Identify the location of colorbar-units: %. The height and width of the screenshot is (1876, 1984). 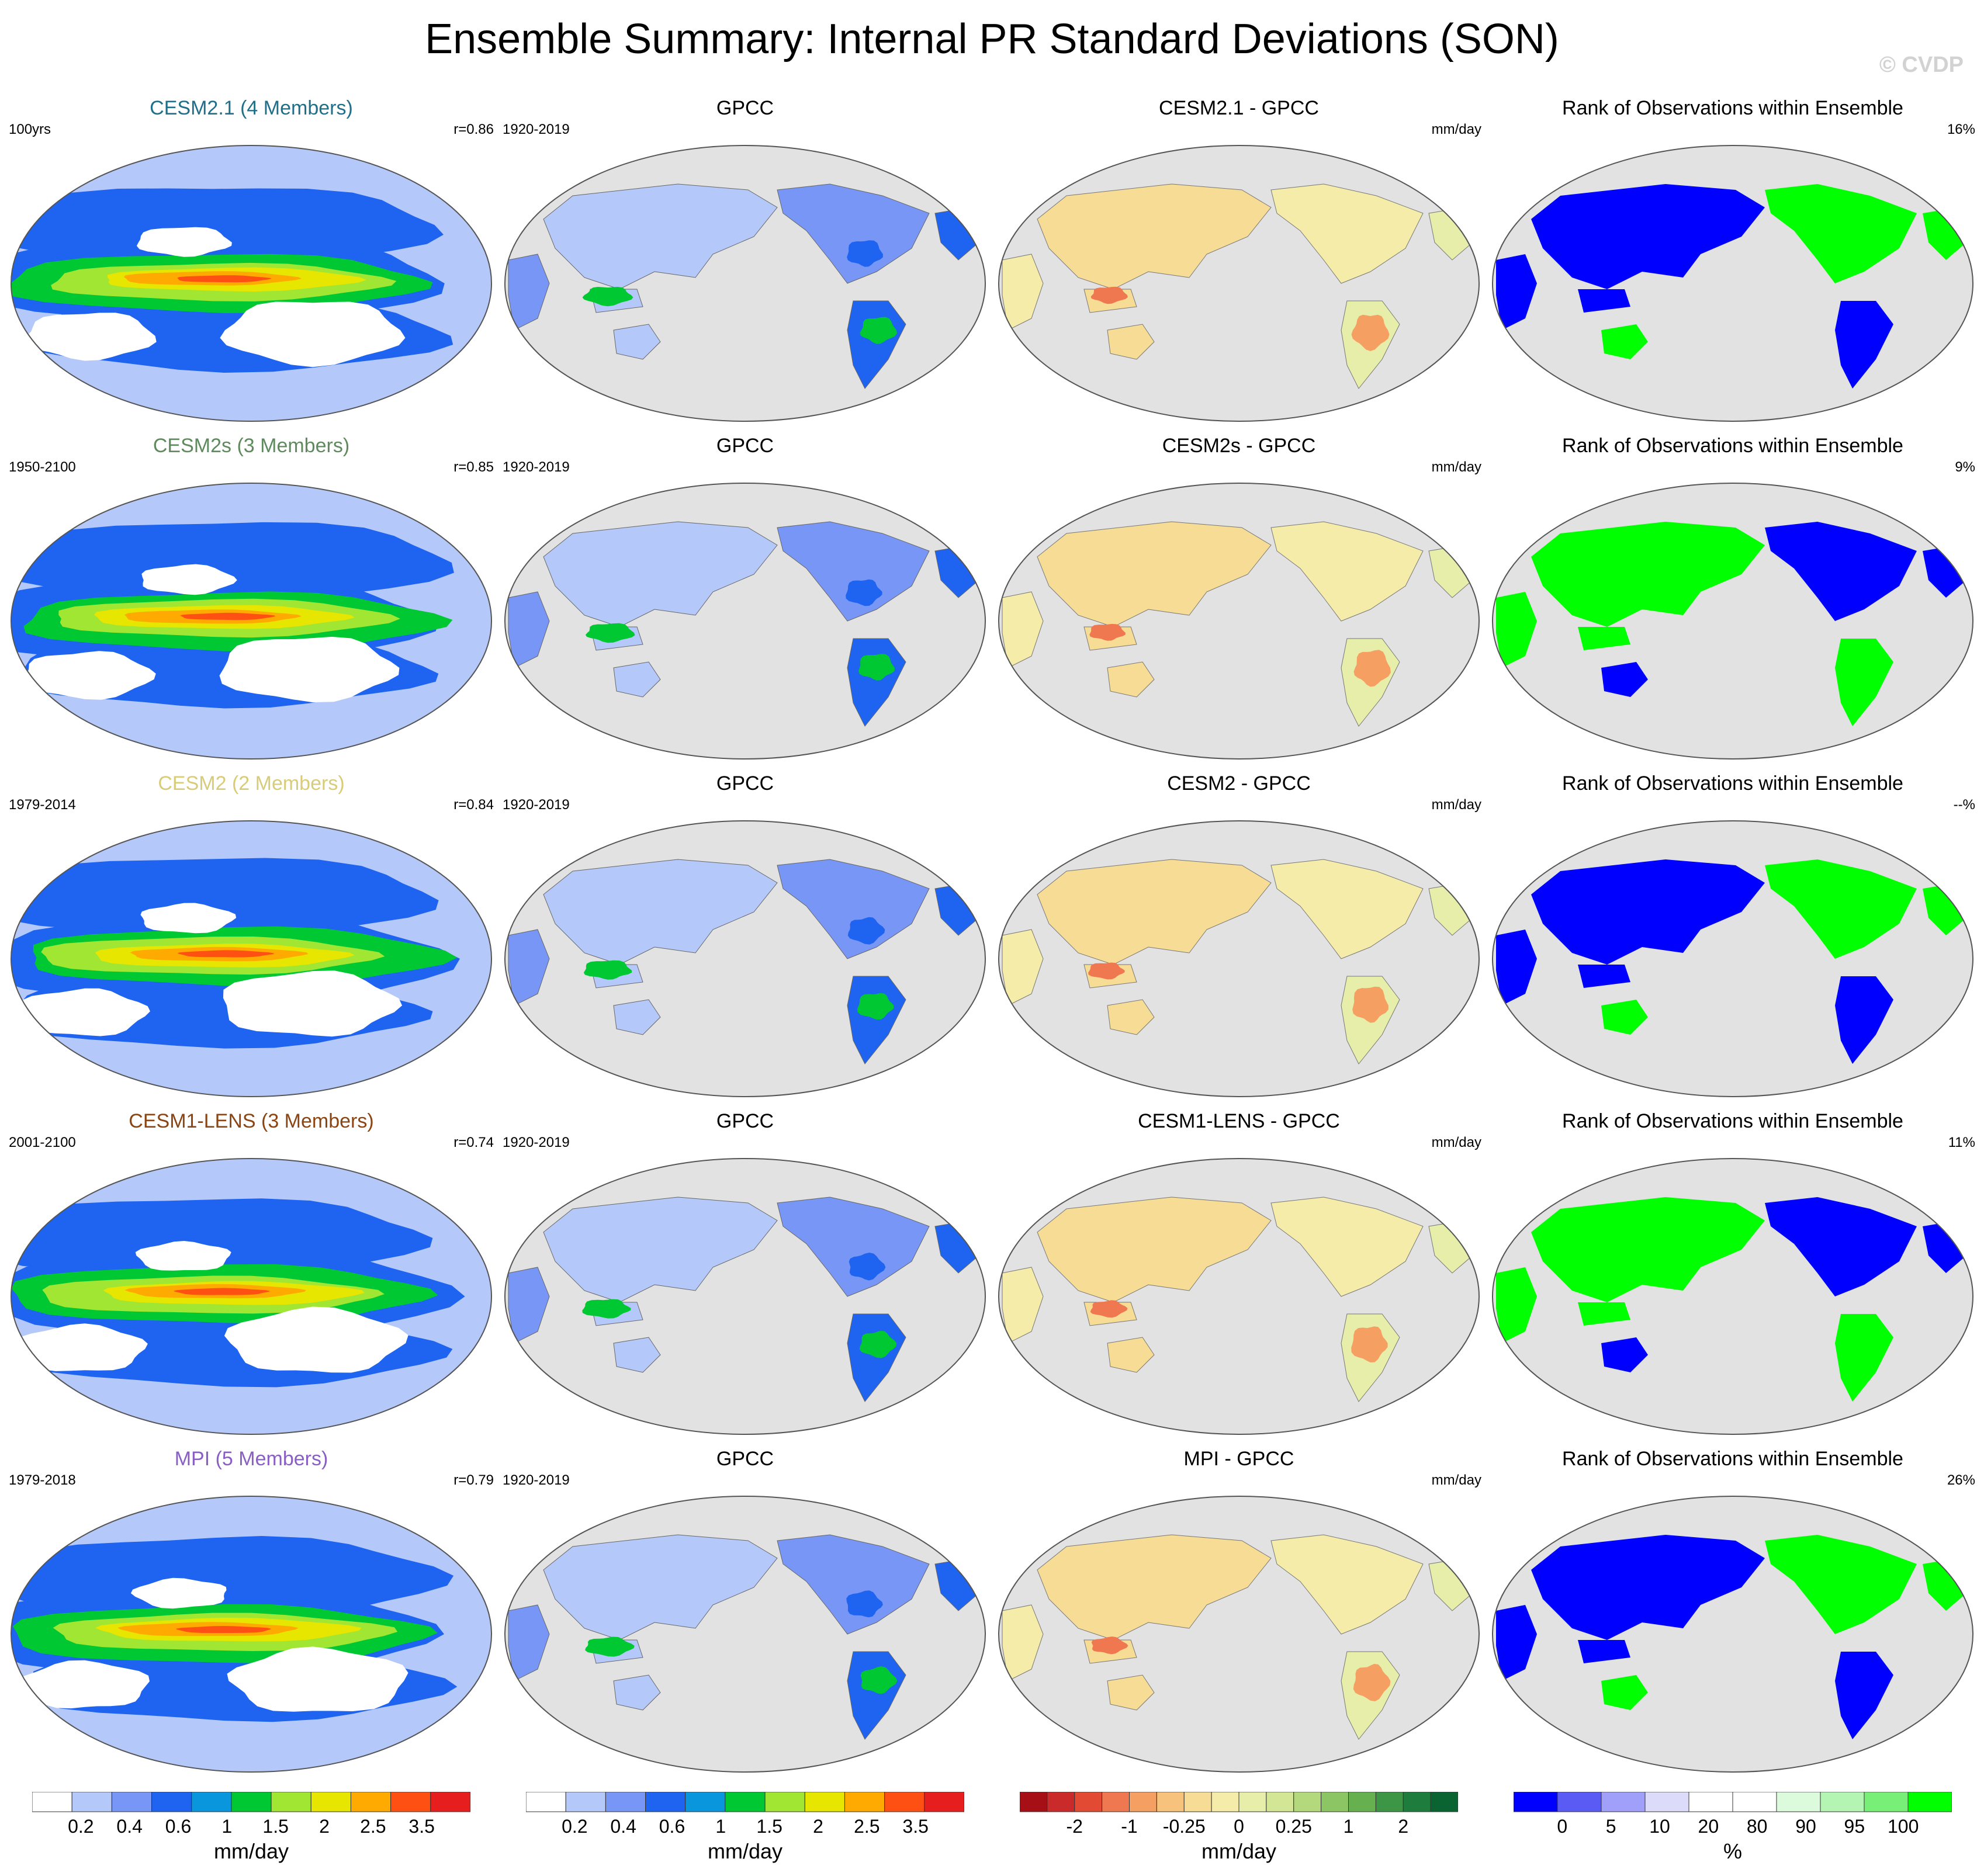
(1732, 1851).